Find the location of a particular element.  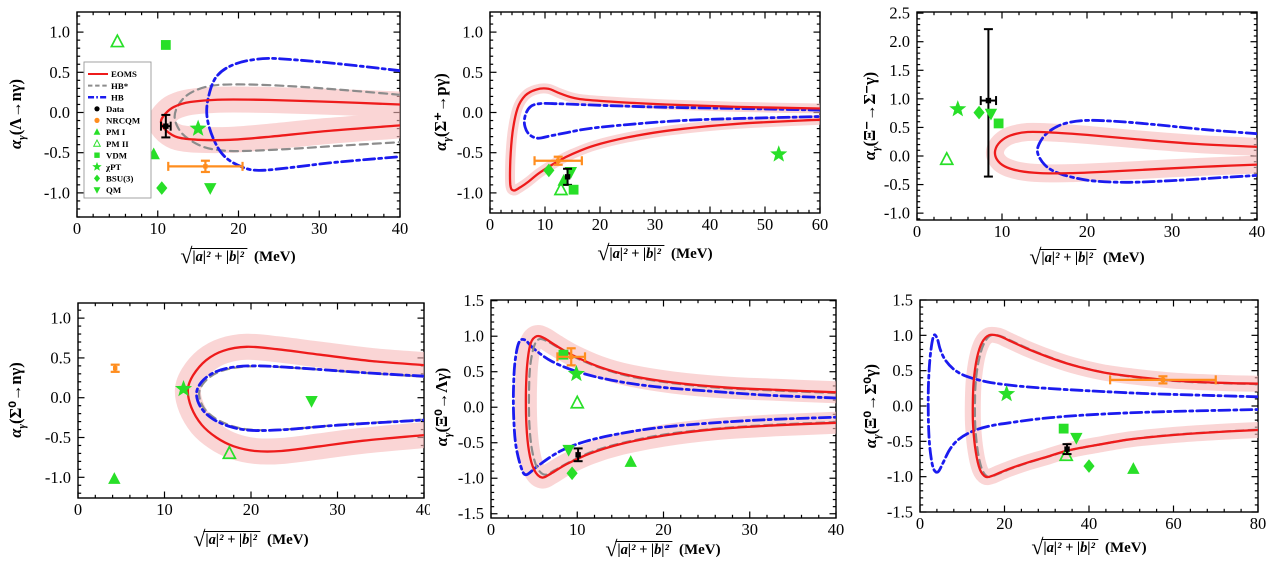

xi0-lambda-gamma-chart-canvas: 0 10 20 30 40 -1.5 -1.0 -0.5 0.0 0.5 1.0 1.5 is located at coordinates (651, 415).